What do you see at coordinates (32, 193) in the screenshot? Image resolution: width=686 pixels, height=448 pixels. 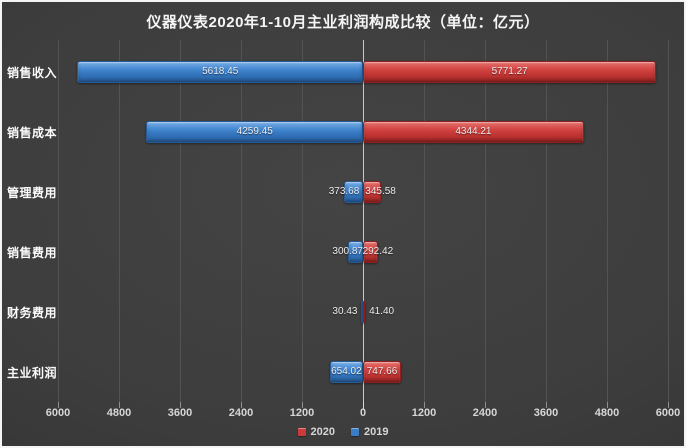 I see `category-label: 管理费用` at bounding box center [32, 193].